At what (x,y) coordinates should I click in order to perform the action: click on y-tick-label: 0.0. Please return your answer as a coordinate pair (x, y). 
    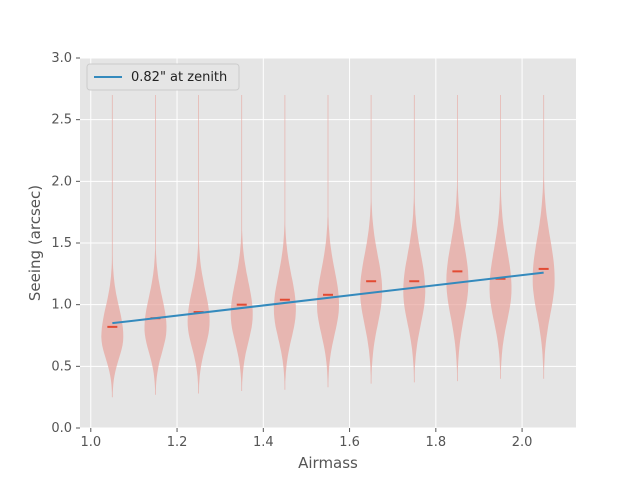
    Looking at the image, I should click on (61, 428).